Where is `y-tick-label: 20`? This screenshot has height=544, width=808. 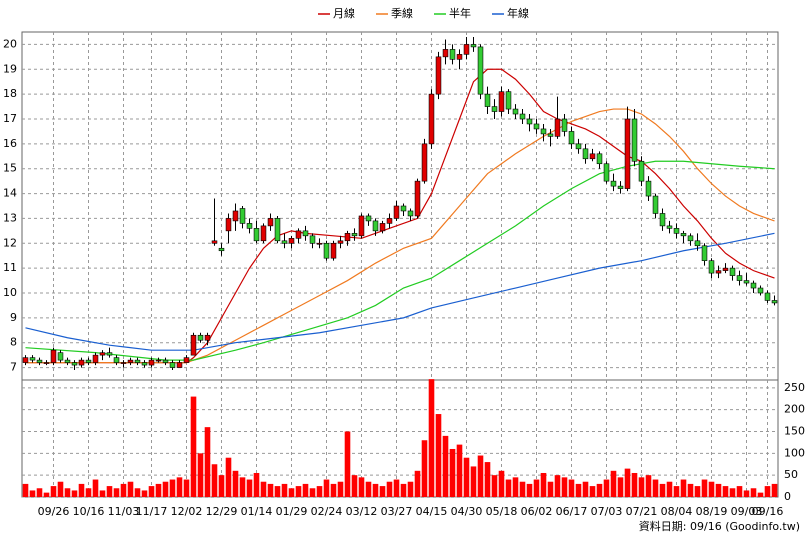 y-tick-label: 20 is located at coordinates (10, 43).